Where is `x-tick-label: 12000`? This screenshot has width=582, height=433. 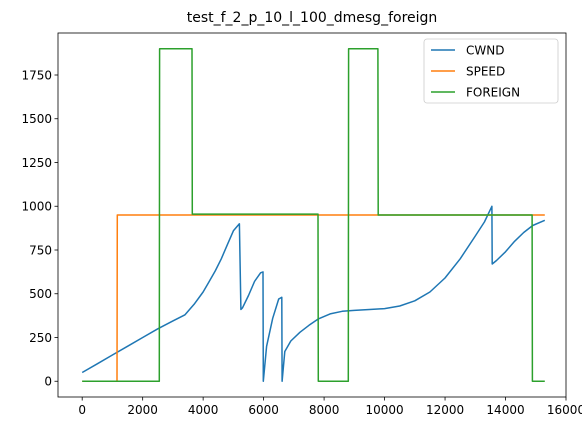 x-tick-label: 12000 is located at coordinates (445, 410).